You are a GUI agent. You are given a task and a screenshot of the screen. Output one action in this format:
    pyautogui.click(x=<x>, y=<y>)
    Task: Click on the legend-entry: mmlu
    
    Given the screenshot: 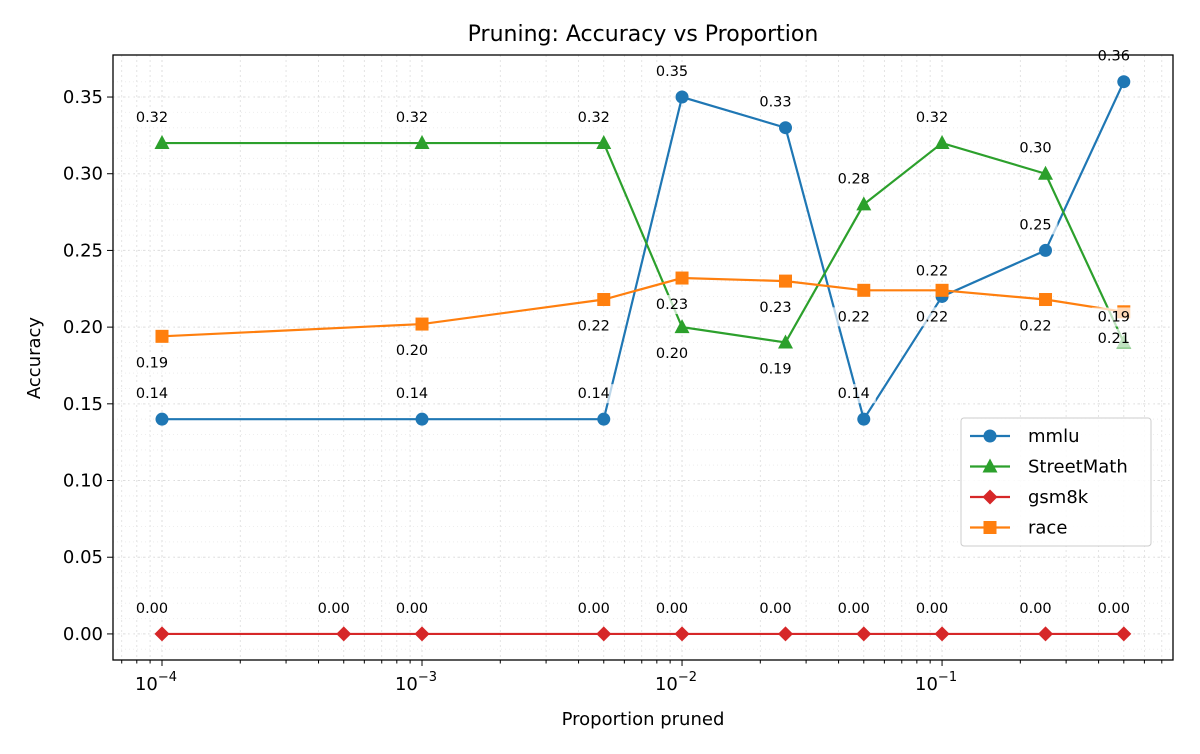 What is the action you would take?
    pyautogui.click(x=1053, y=436)
    